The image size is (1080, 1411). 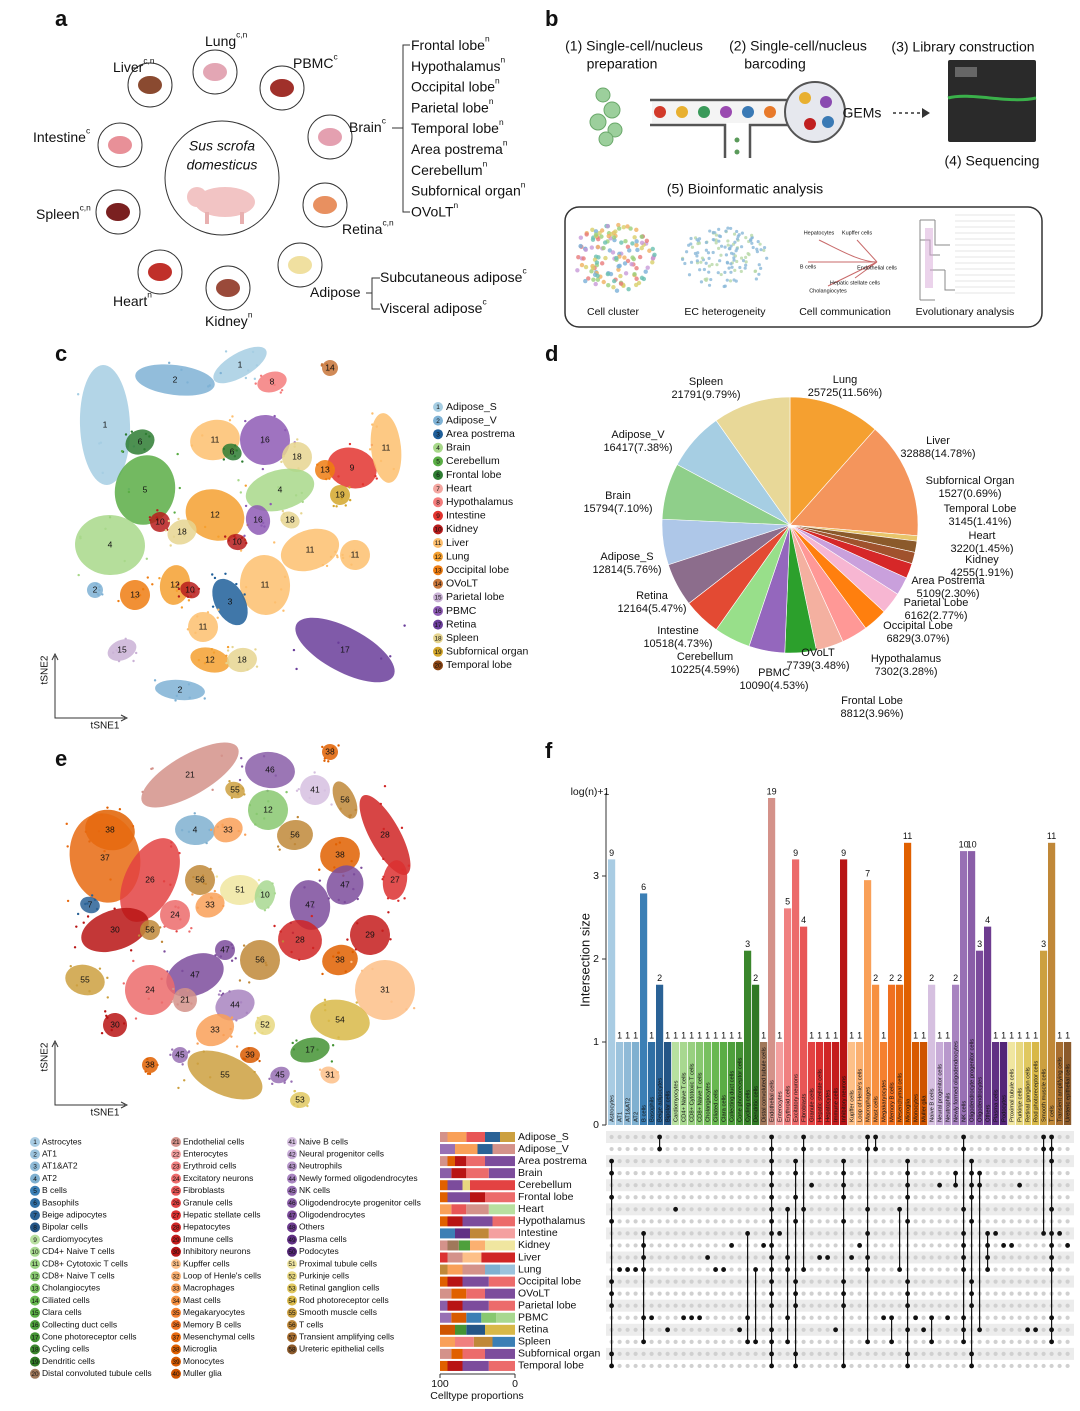 What do you see at coordinates (1051, 836) in the screenshot?
I see `bar-value-label: 11` at bounding box center [1051, 836].